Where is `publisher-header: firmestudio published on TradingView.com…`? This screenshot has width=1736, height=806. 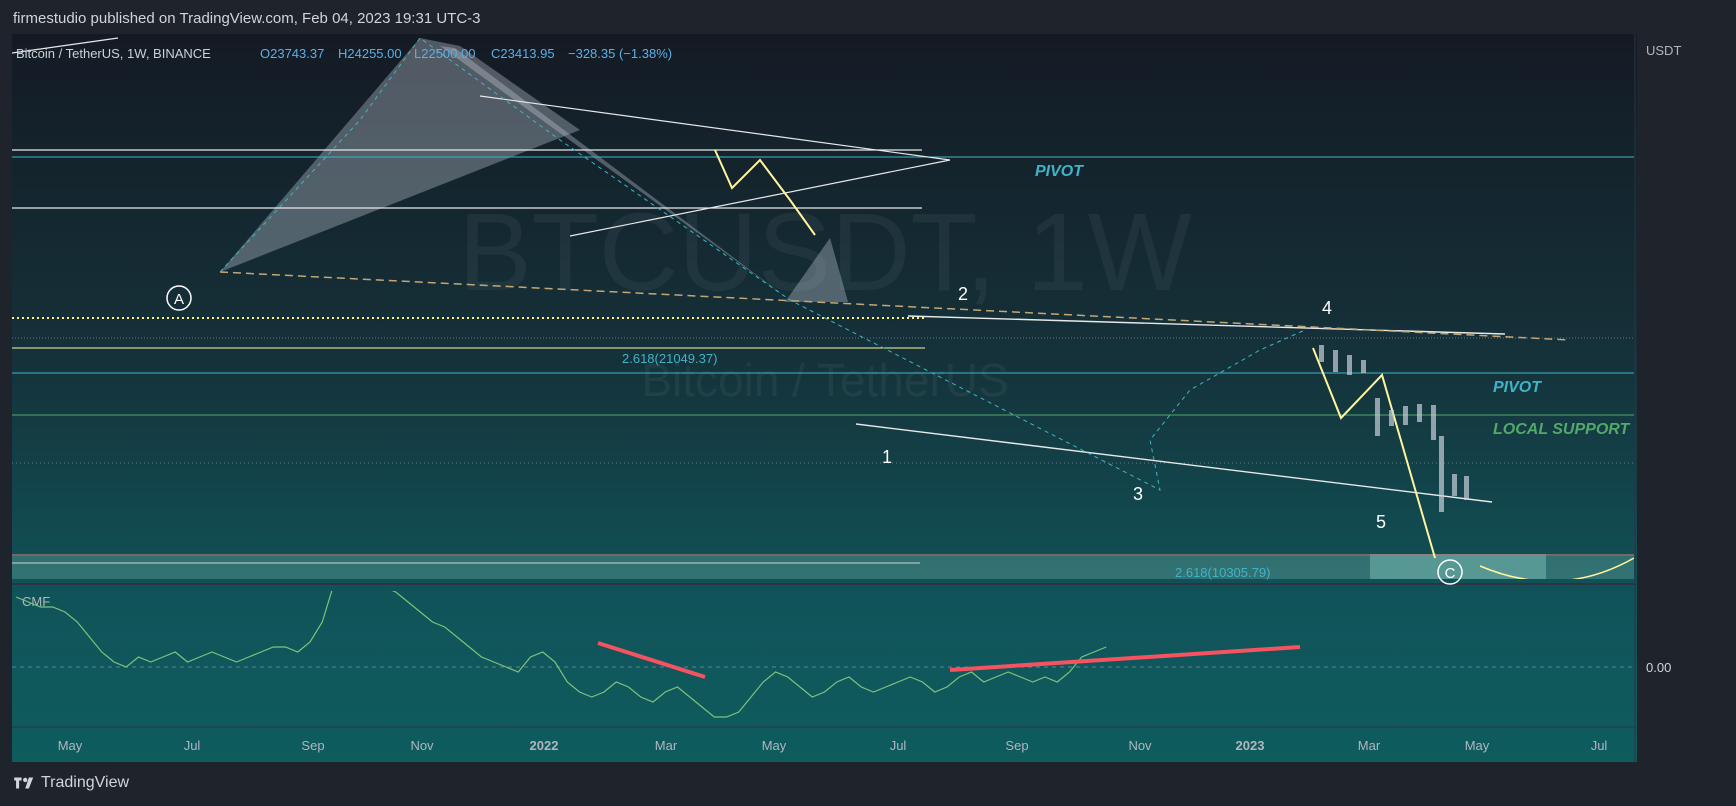
publisher-header: firmestudio published on TradingView.com… is located at coordinates (247, 18).